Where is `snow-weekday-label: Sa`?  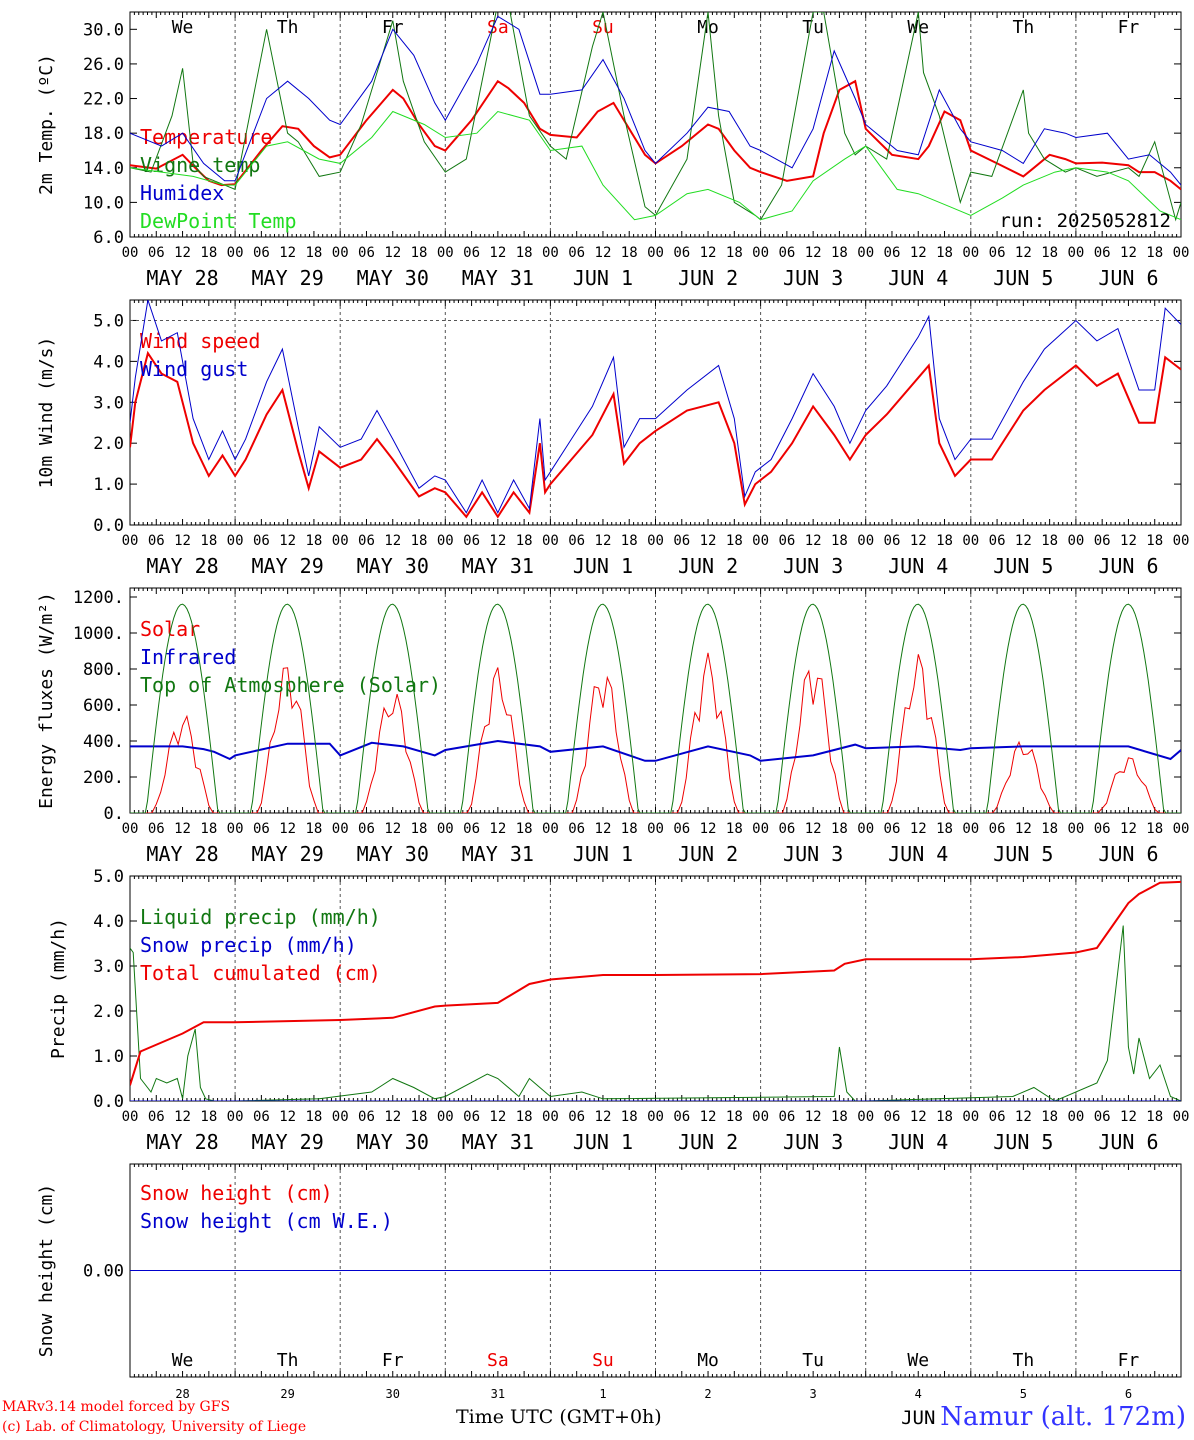
snow-weekday-label: Sa is located at coordinates (498, 1360).